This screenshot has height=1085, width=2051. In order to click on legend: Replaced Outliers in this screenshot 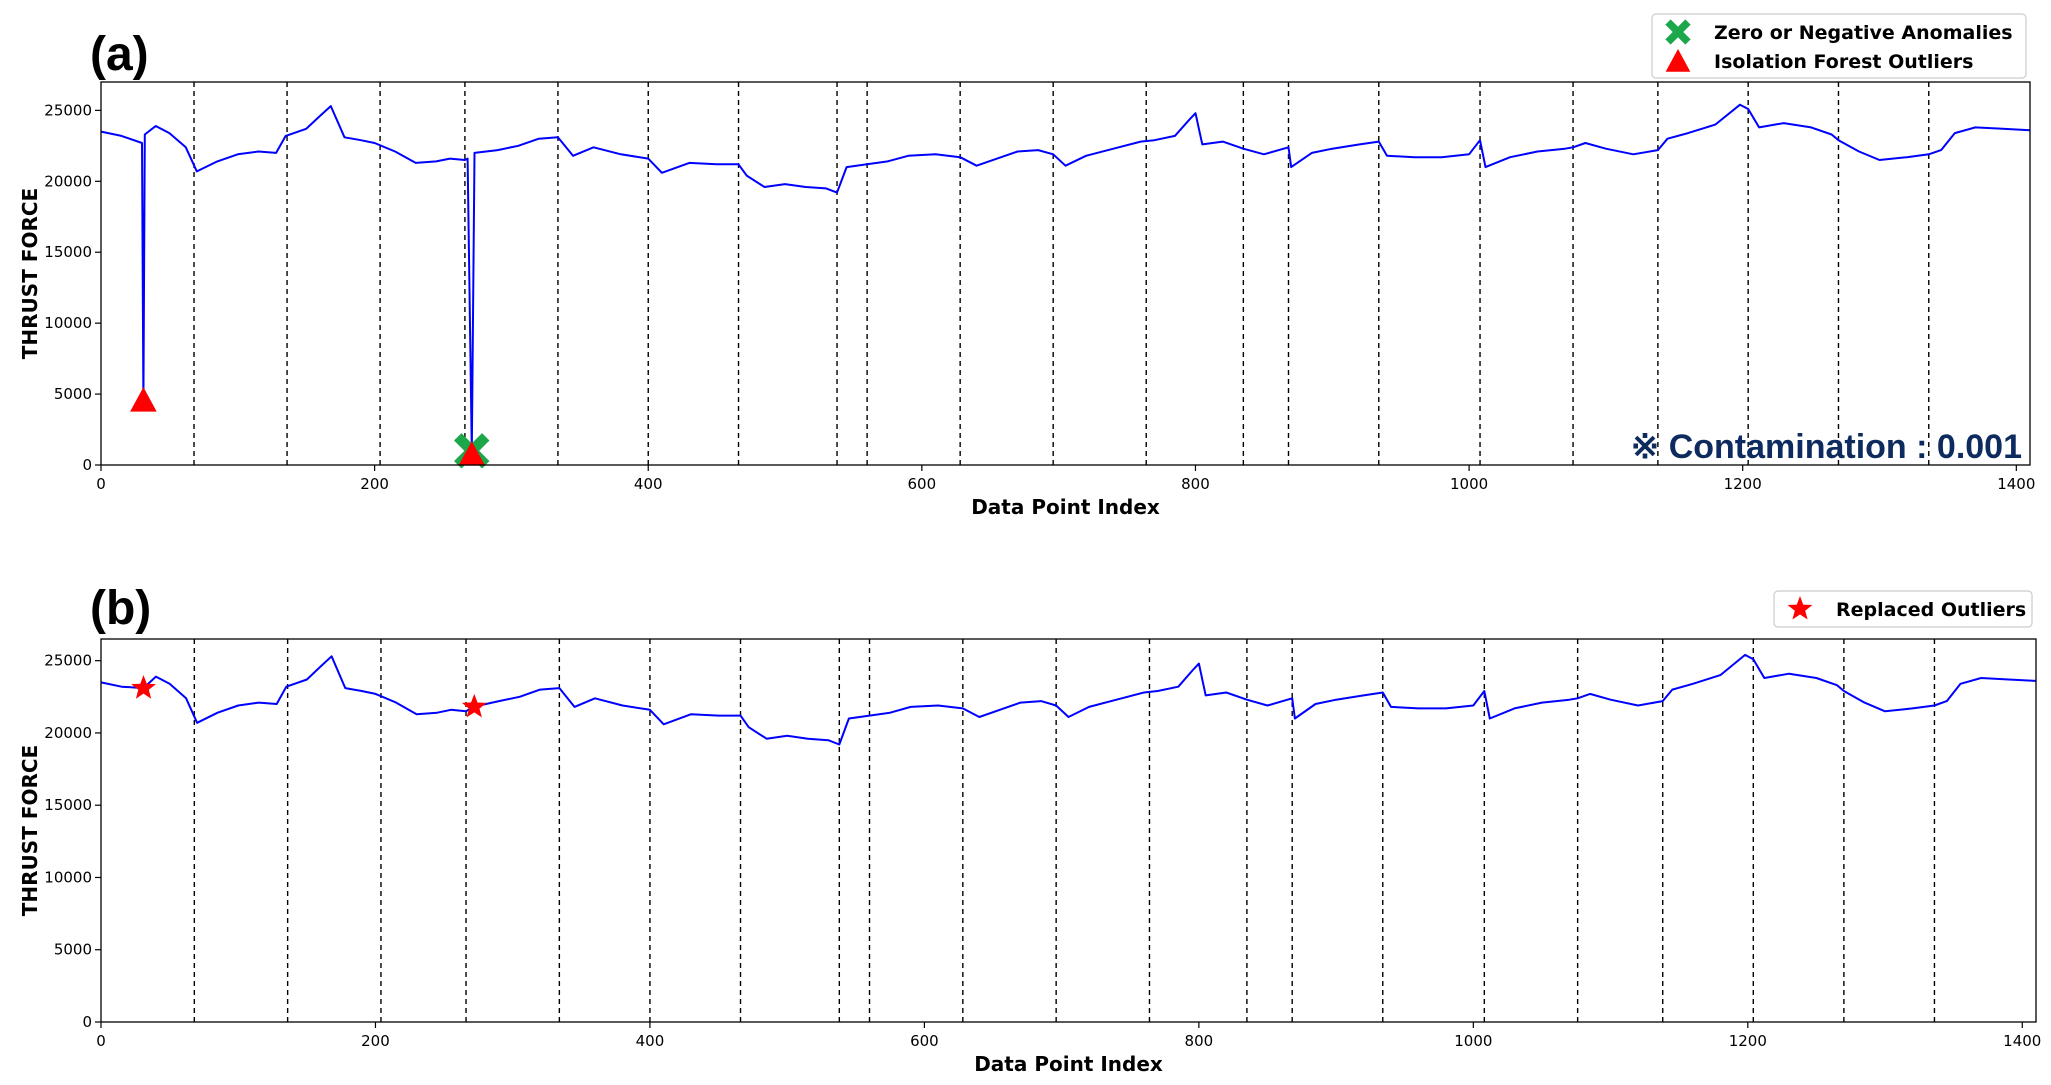, I will do `click(1903, 609)`.